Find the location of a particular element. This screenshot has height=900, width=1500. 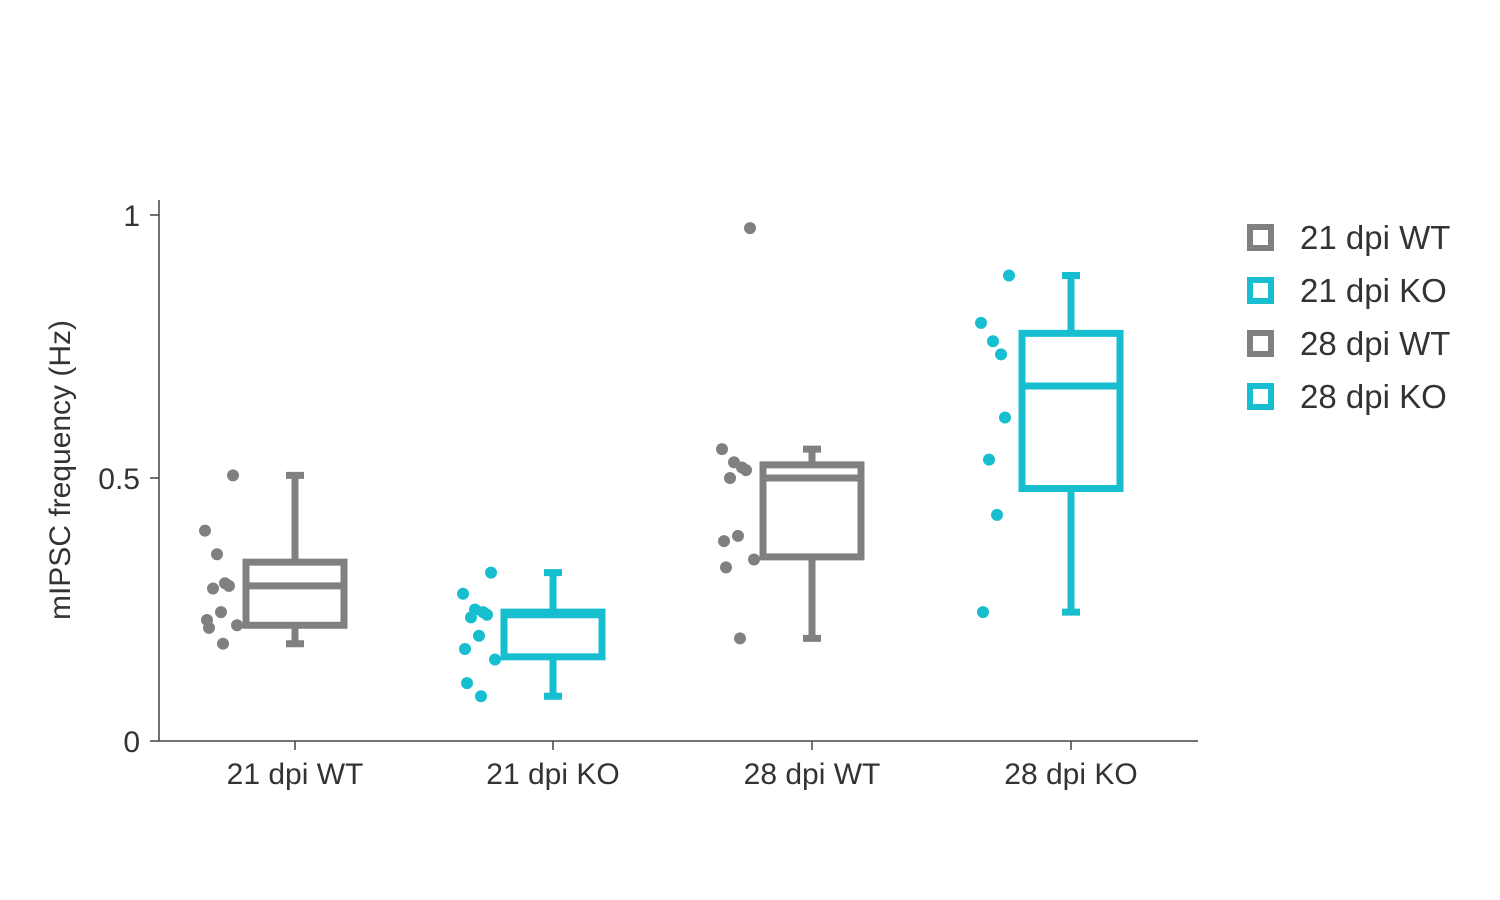

x-tick-label: 28 dpi KO is located at coordinates (1070, 774).